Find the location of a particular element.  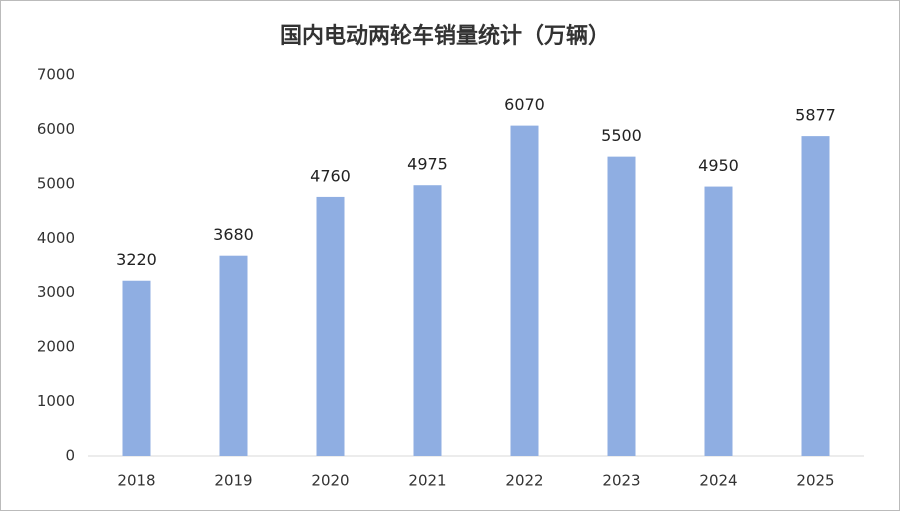

y-tick-label: 5000 is located at coordinates (56, 183).